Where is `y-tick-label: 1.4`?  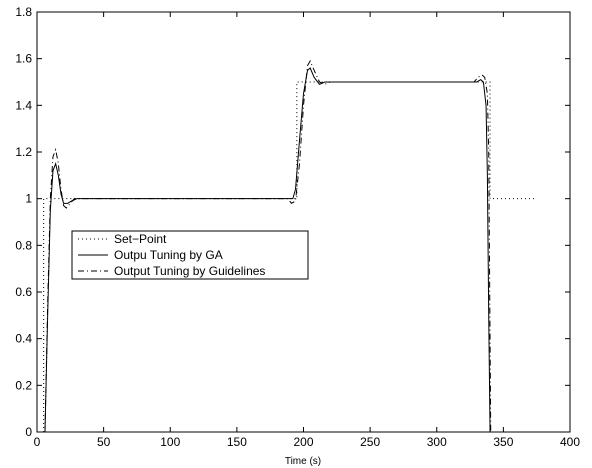
y-tick-label: 1.4 is located at coordinates (23, 105).